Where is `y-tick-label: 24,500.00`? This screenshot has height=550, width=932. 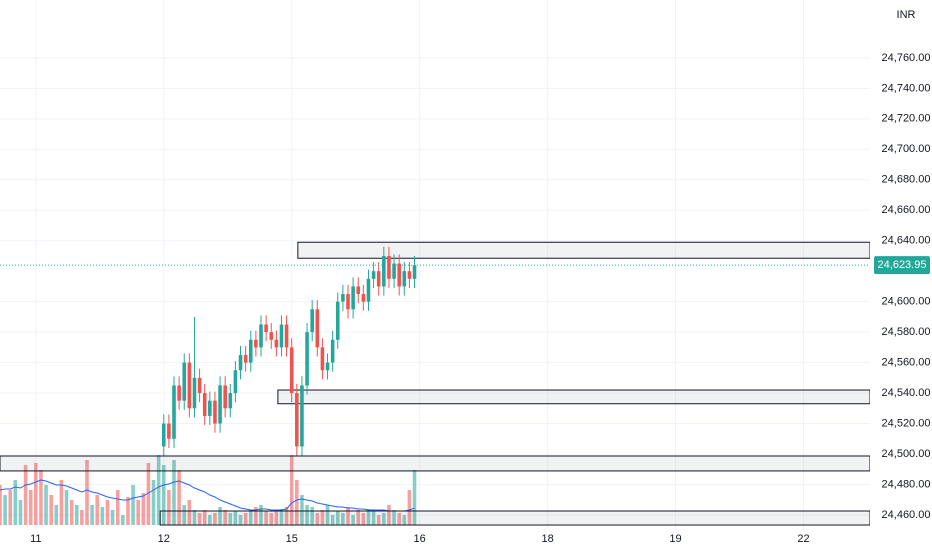
y-tick-label: 24,500.00 is located at coordinates (906, 454).